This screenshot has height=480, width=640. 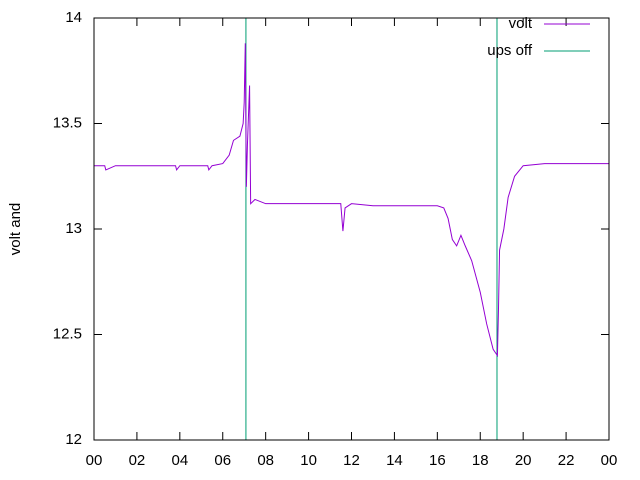 What do you see at coordinates (67, 333) in the screenshot?
I see `y-tick-label: 12.5` at bounding box center [67, 333].